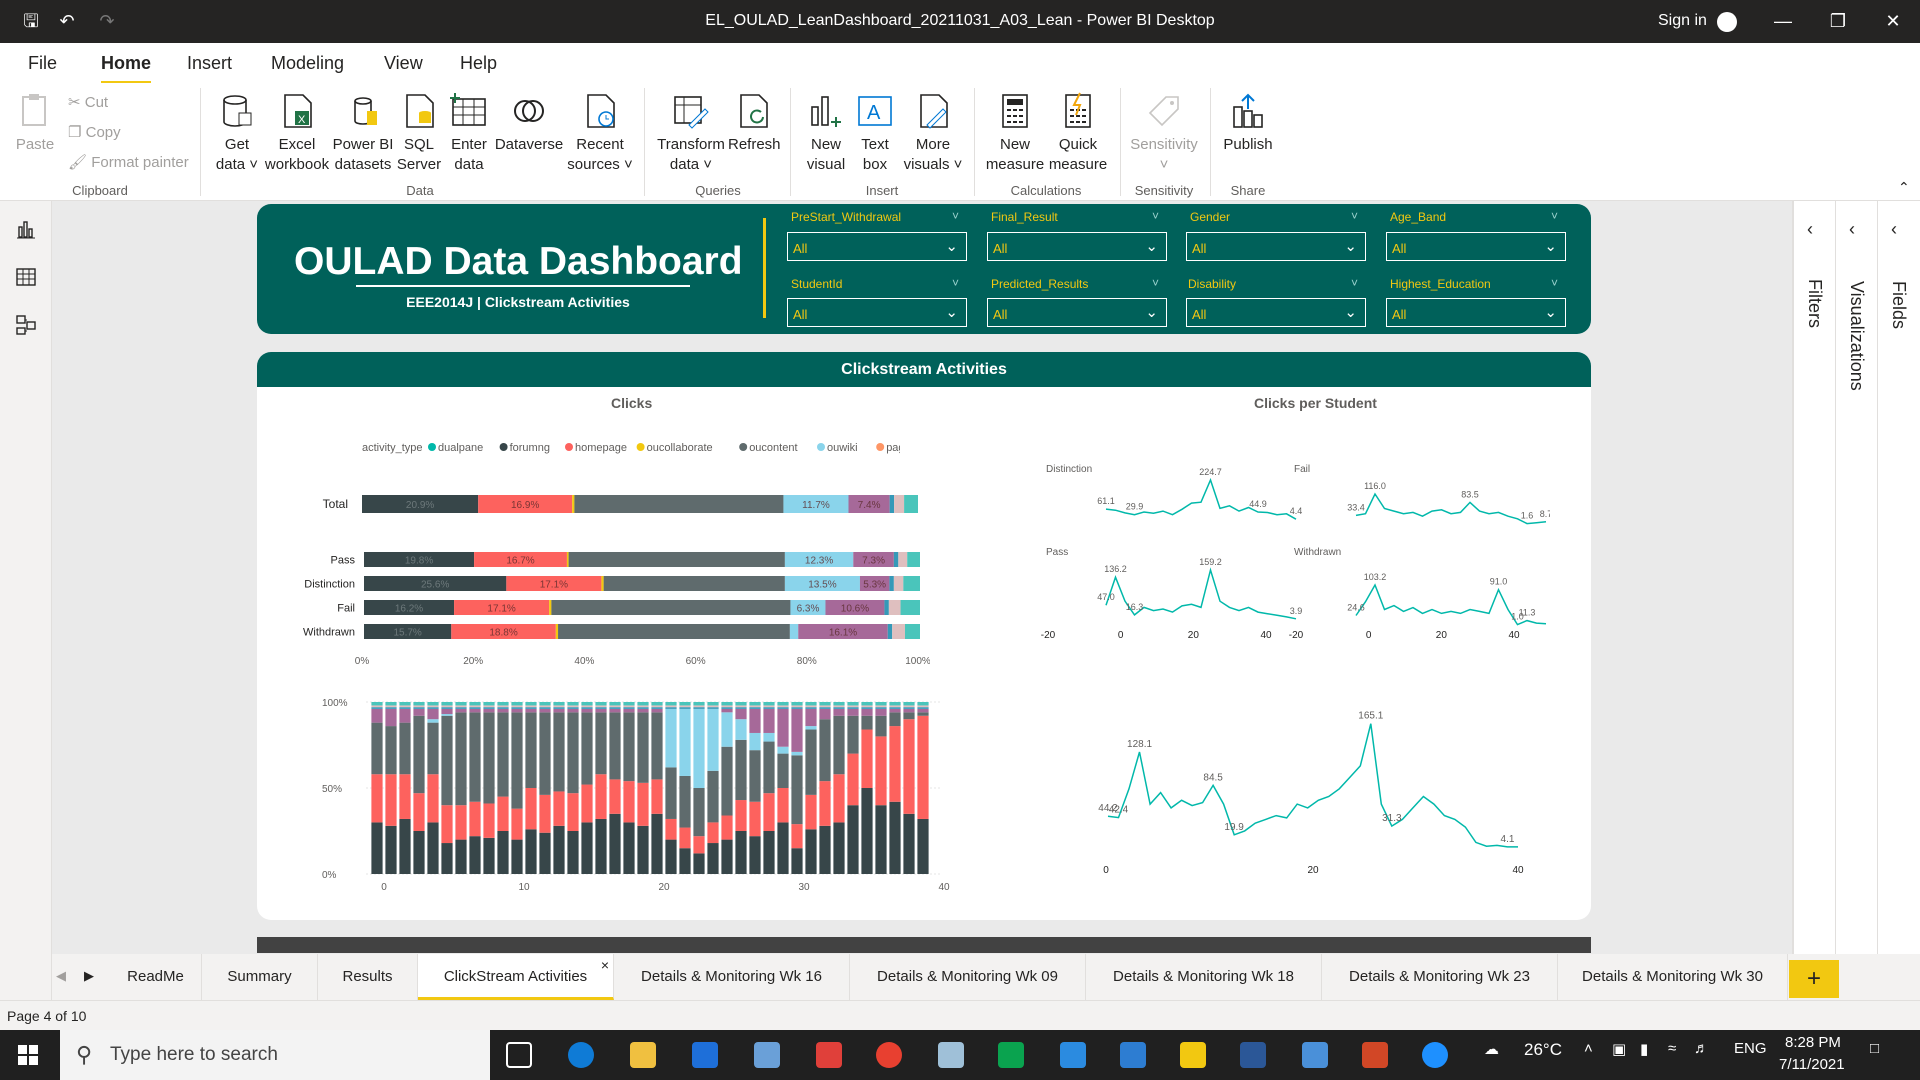  Describe the element at coordinates (419, 133) in the screenshot. I see `sql-server-button: SQL Server` at that location.